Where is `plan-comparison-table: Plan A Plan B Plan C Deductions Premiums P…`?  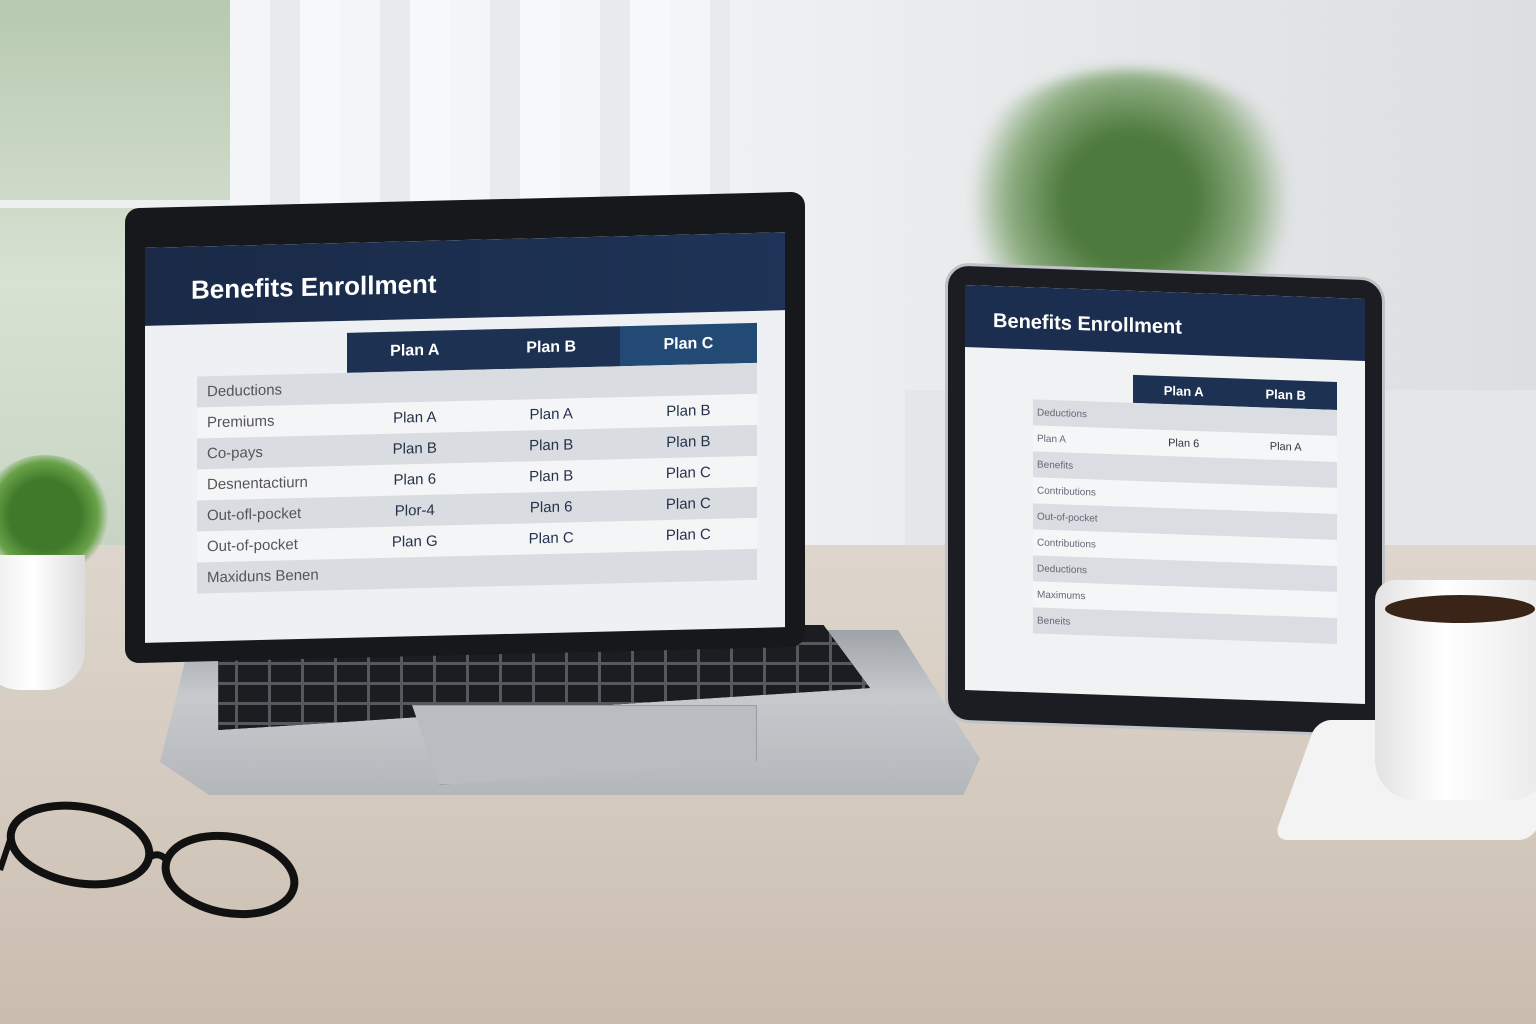 plan-comparison-table: Plan A Plan B Plan C Deductions Premiums P… is located at coordinates (477, 458).